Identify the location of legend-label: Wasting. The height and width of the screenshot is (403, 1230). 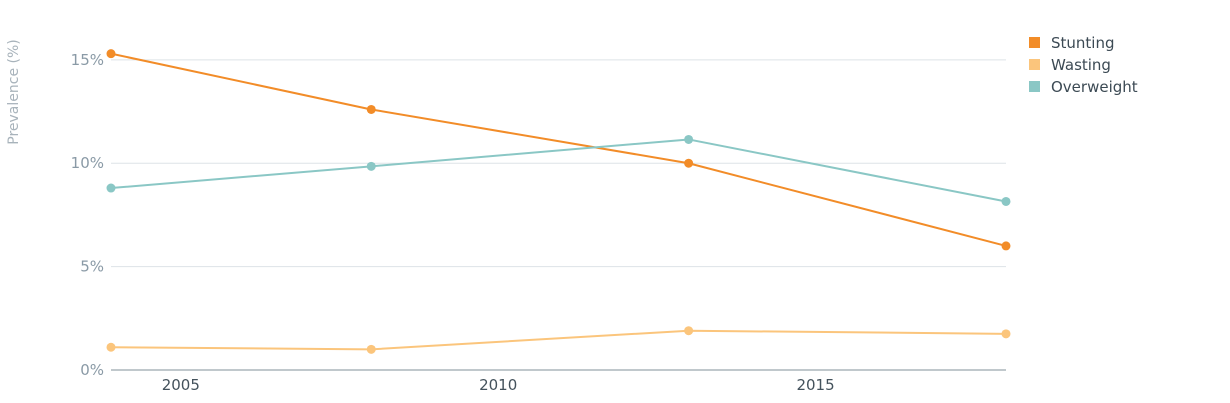
(1081, 65).